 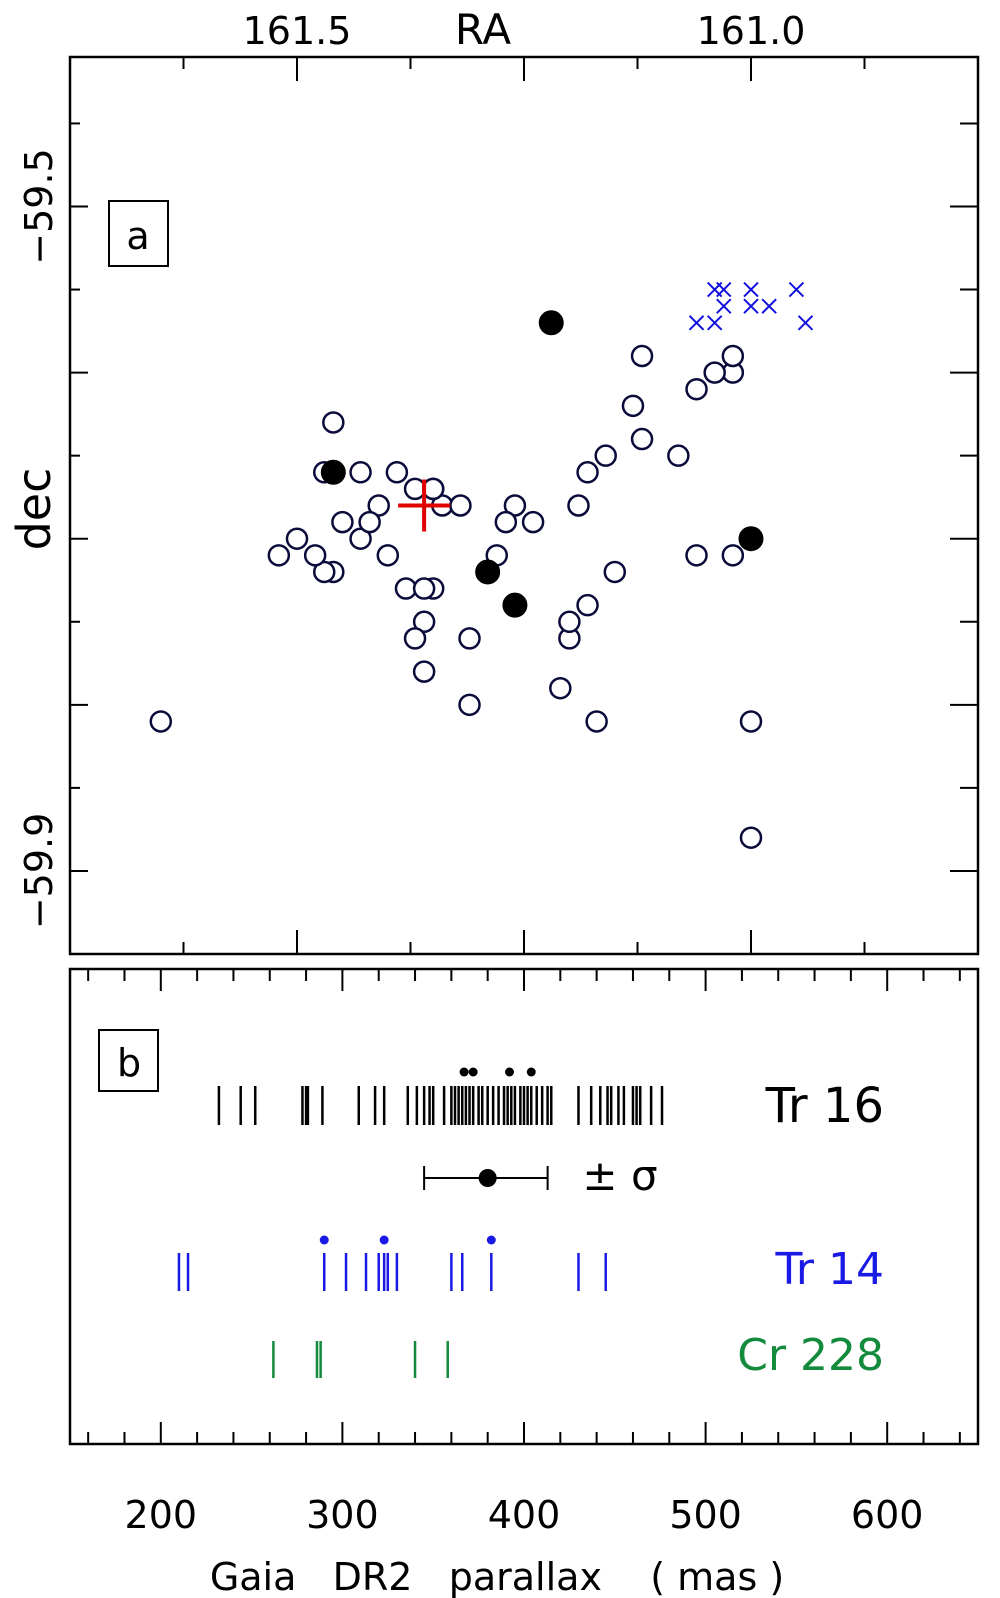 I want to click on sigma-label: ± σ, so click(x=619, y=1175).